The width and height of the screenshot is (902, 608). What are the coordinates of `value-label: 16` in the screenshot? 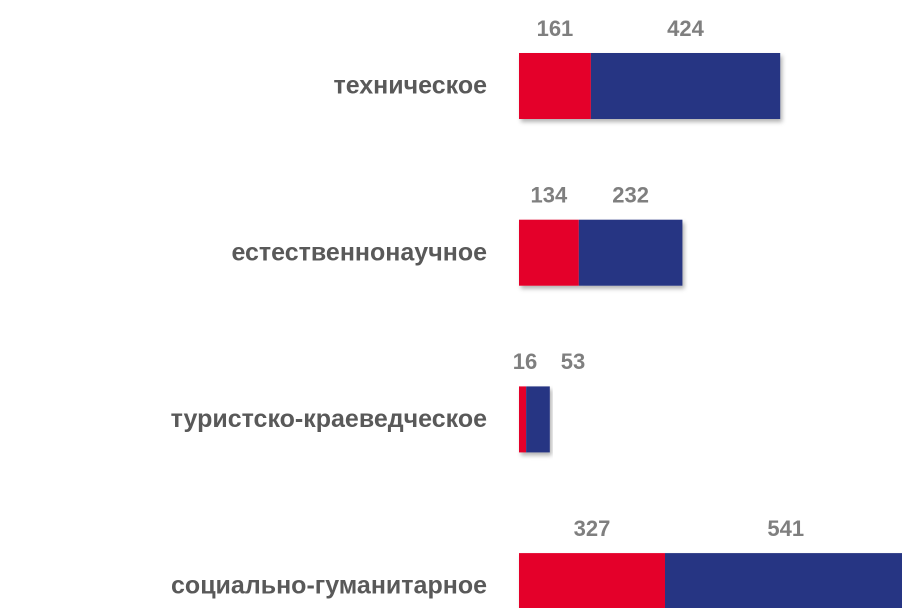 It's located at (525, 361).